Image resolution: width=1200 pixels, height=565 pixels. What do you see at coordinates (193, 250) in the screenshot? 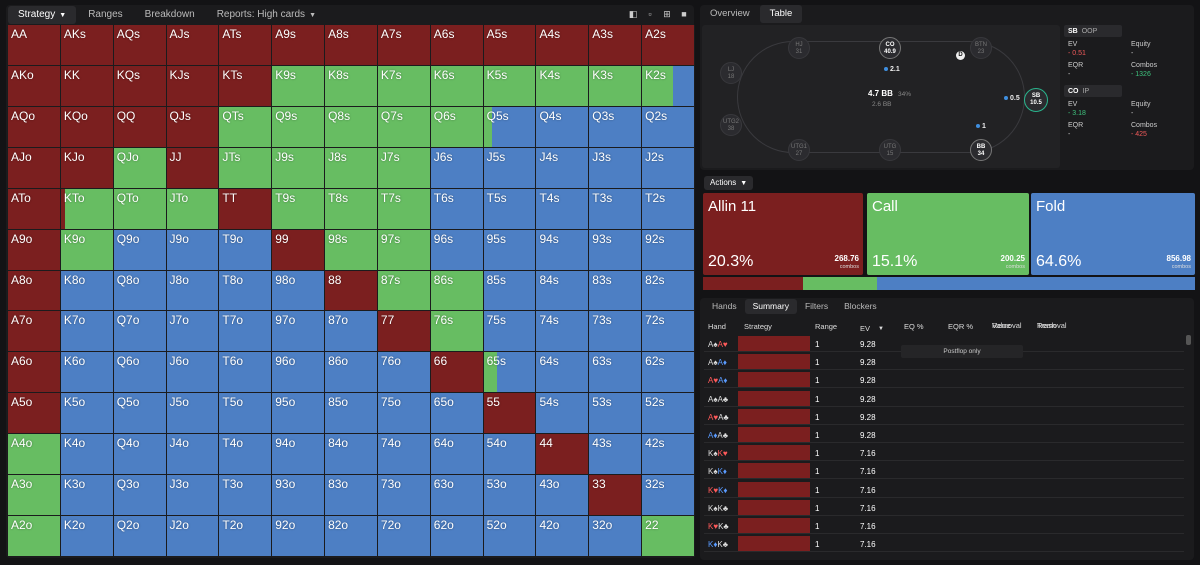
I see `matrix-cell-J9o: J9o` at bounding box center [193, 250].